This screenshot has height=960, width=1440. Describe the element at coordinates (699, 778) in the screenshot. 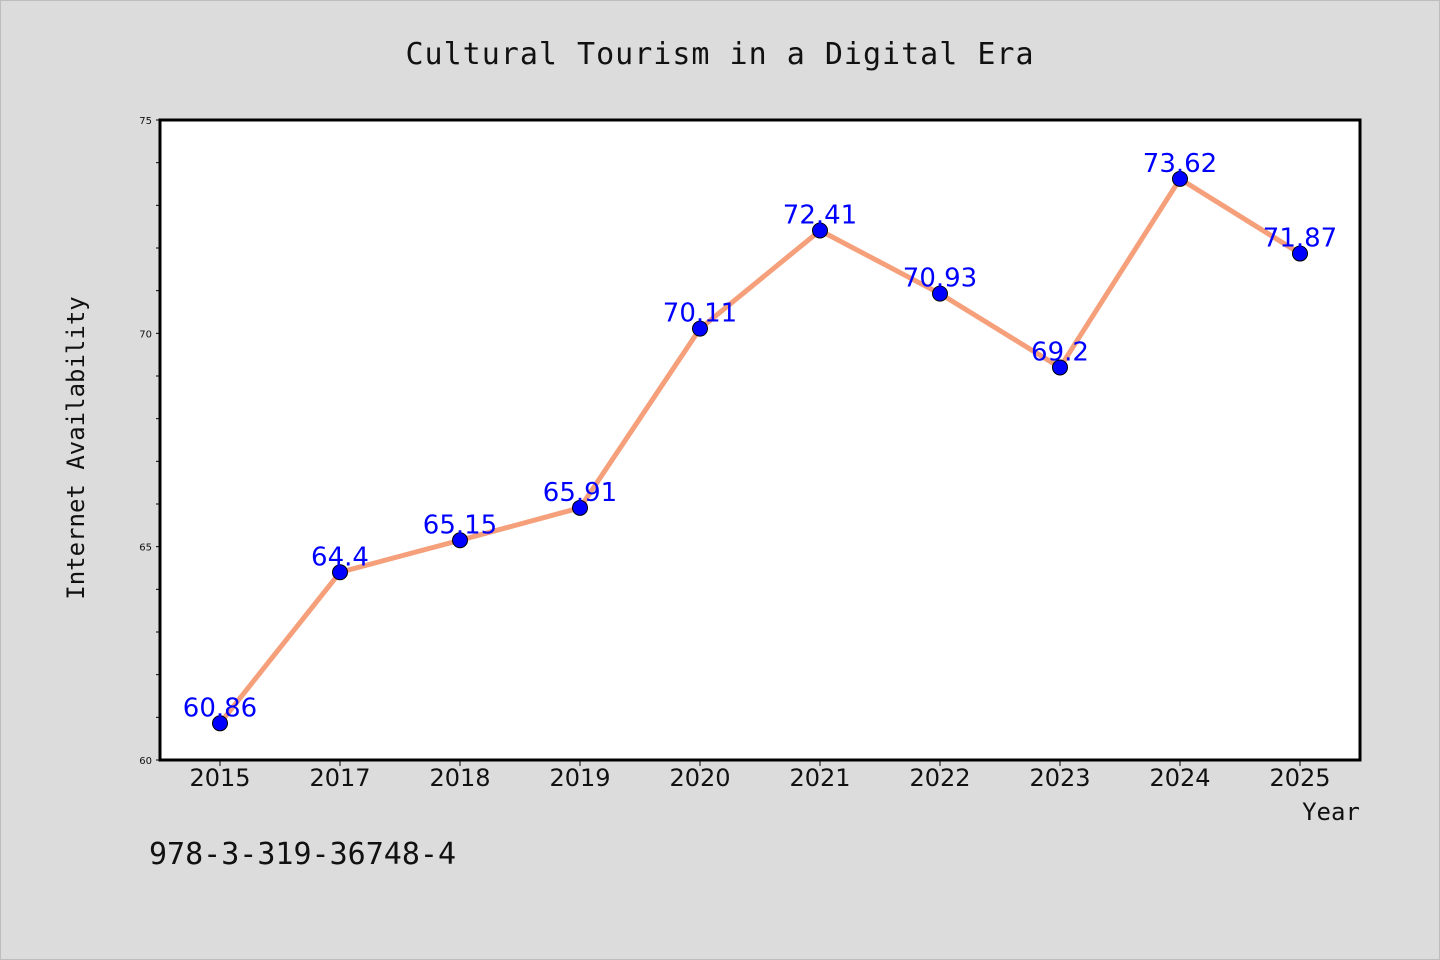

I see `x-tick-label: 2020` at that location.